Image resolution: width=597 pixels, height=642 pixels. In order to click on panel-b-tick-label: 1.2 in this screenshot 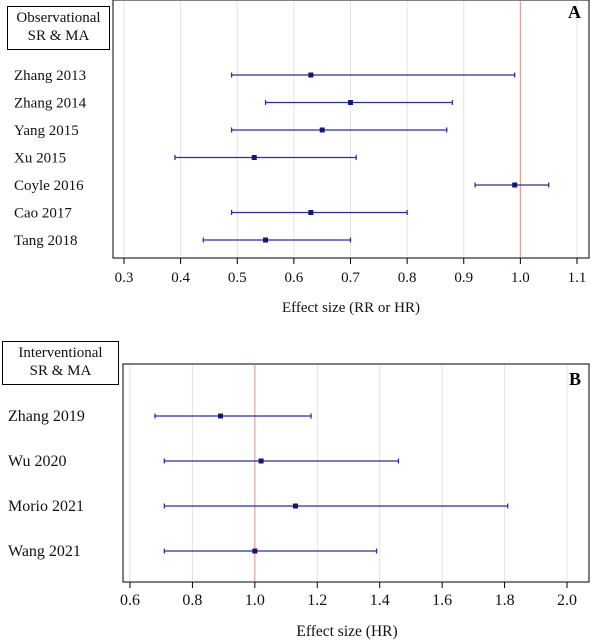, I will do `click(317, 600)`.